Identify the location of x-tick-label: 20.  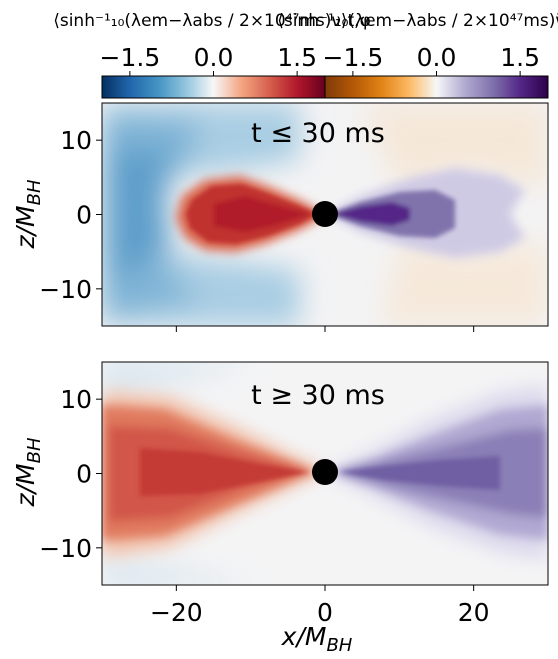
(474, 612).